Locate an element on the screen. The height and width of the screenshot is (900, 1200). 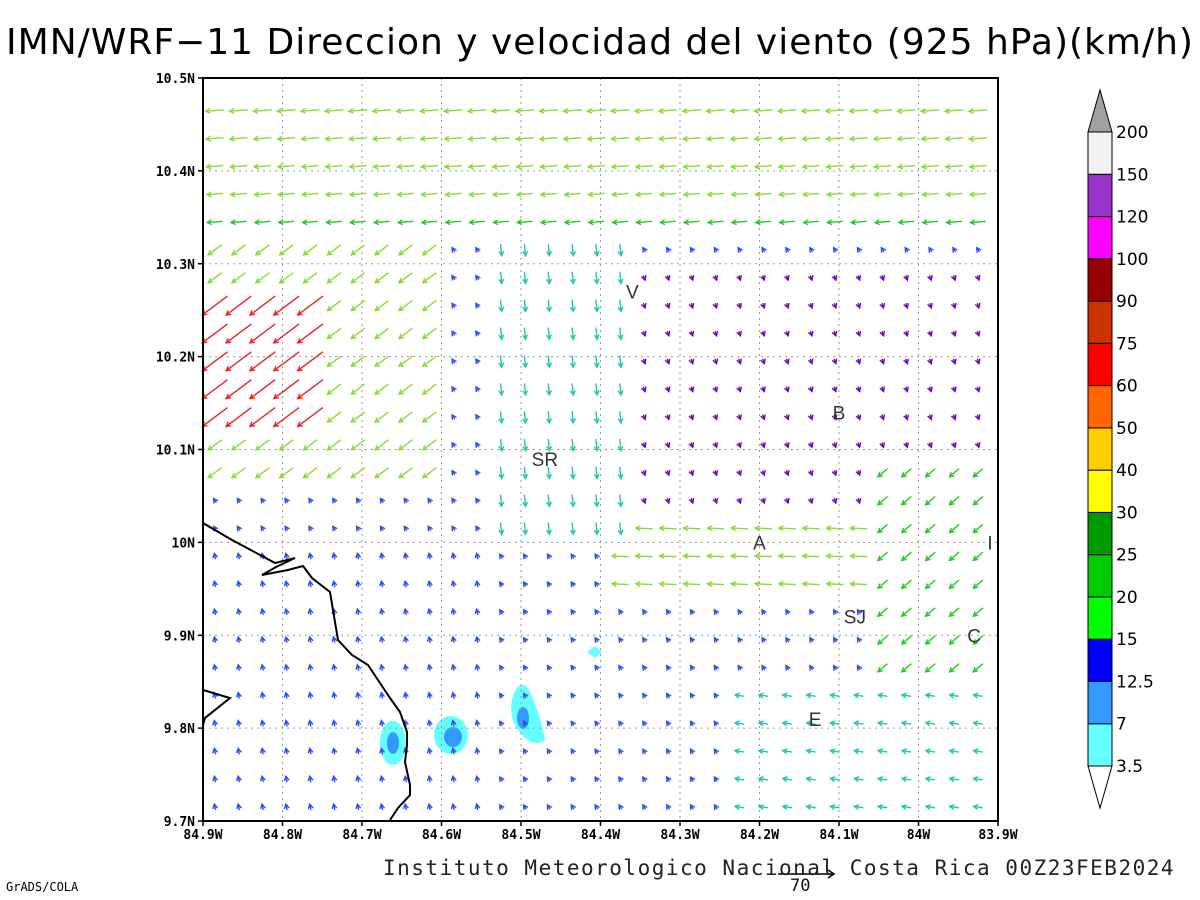
colorbar-label: 90 is located at coordinates (1127, 302).